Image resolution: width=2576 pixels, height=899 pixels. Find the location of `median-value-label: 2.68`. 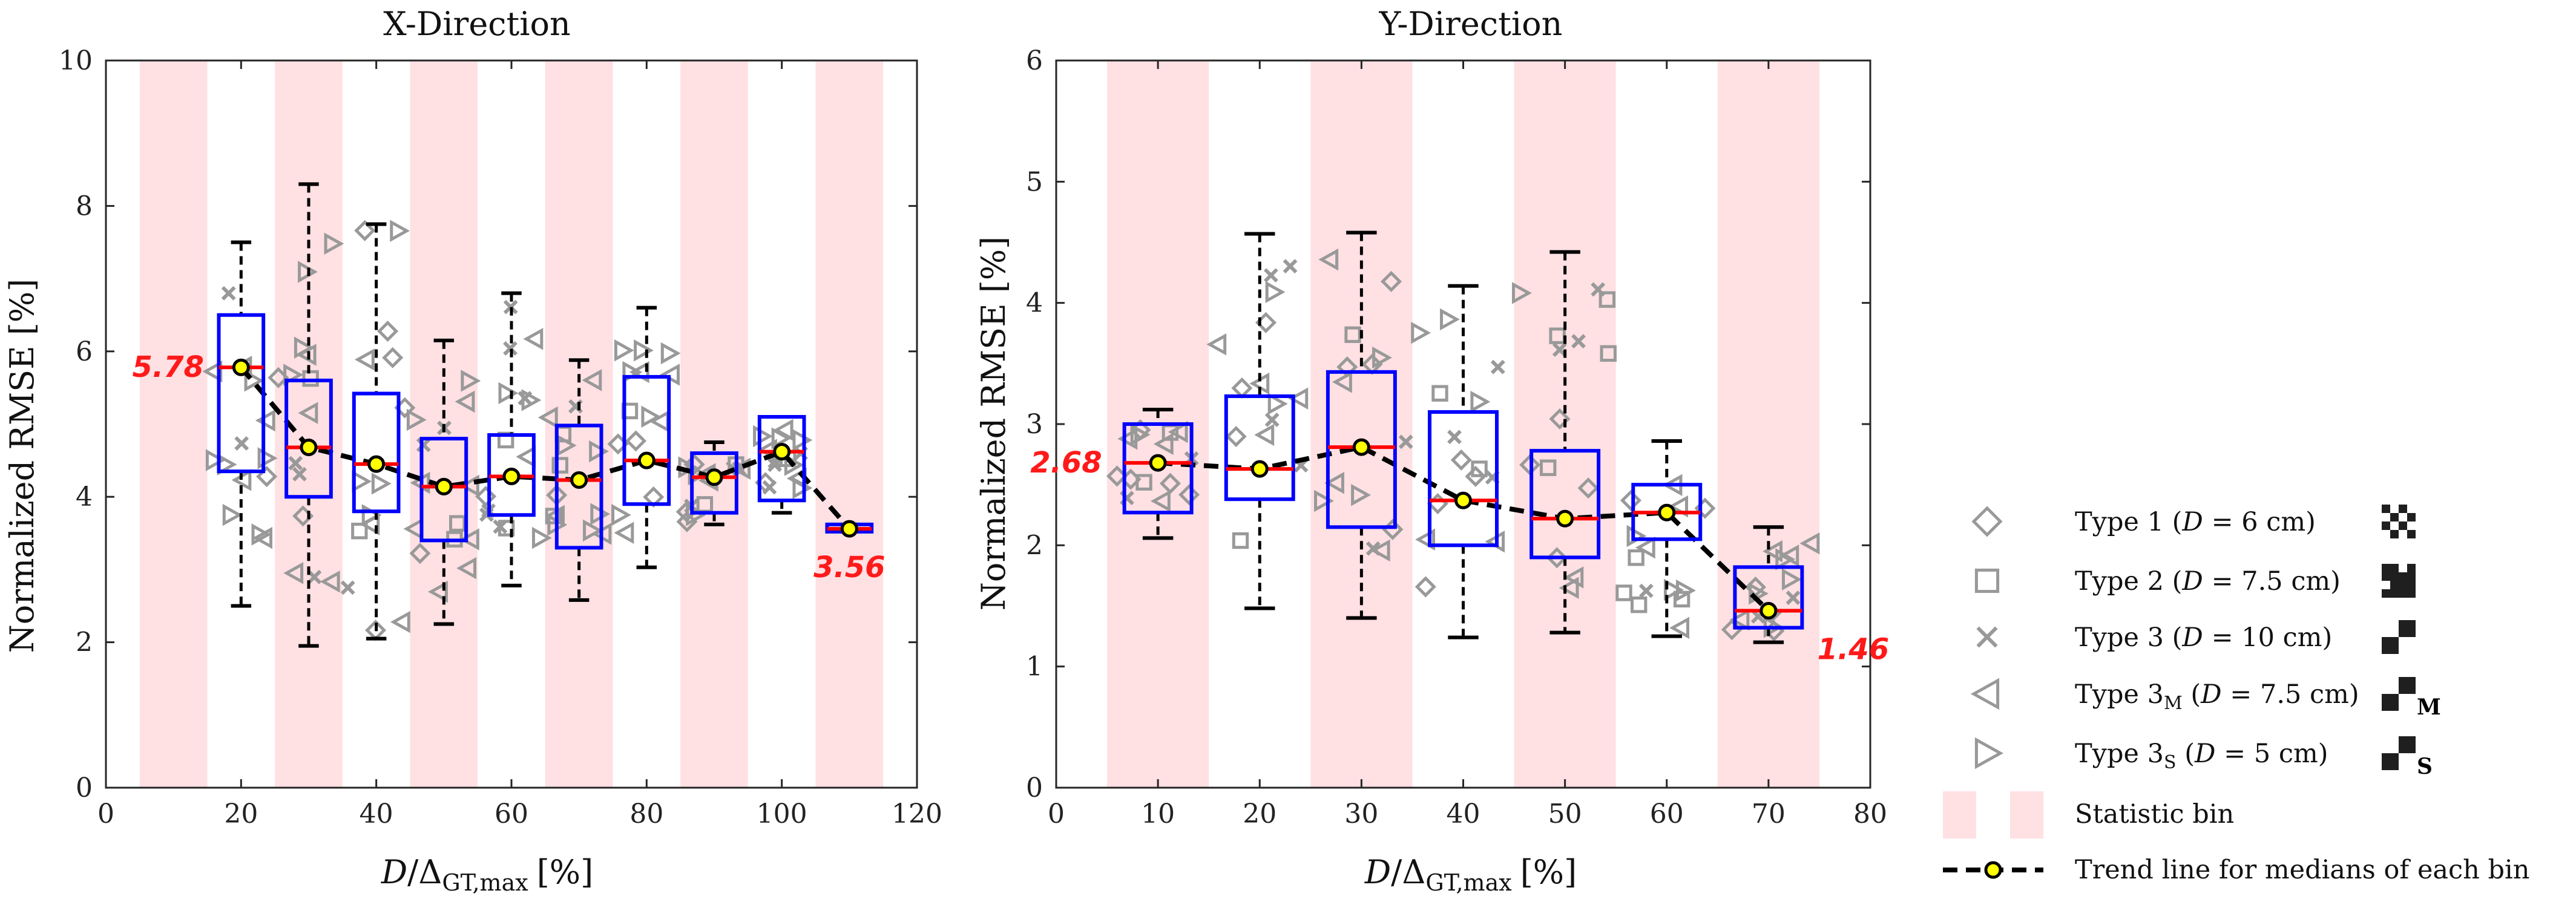

median-value-label: 2.68 is located at coordinates (1066, 463).